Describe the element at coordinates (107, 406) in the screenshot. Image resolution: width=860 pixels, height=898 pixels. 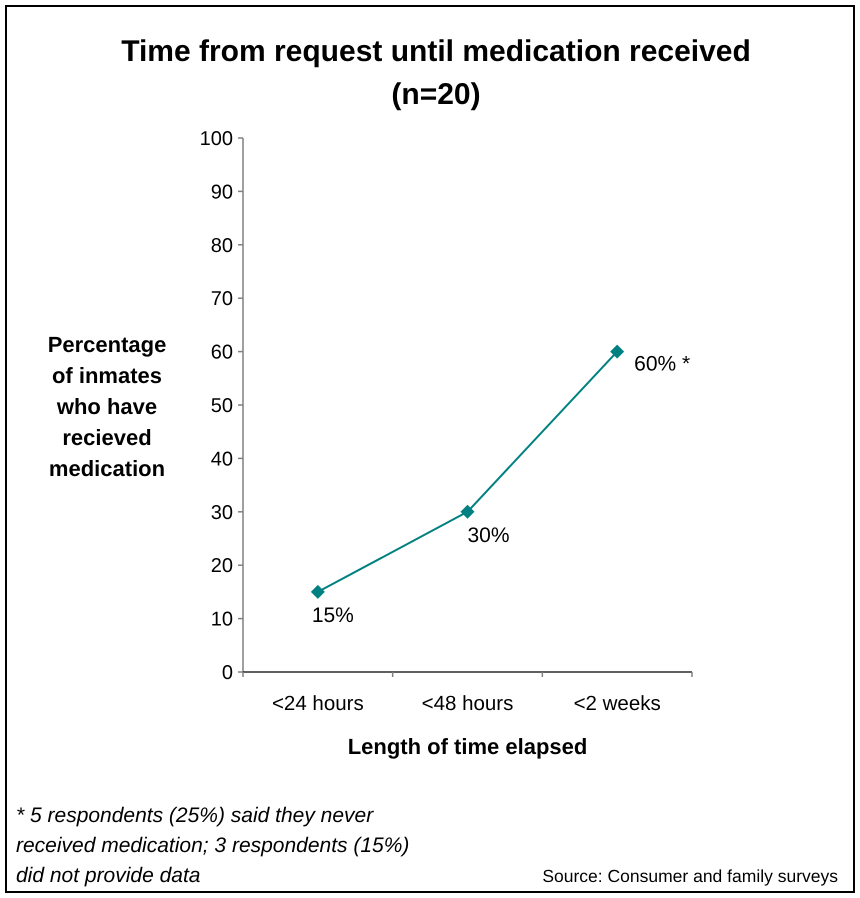
I see `y-axis-title: Percentage of inmates who have recieved medication` at that location.